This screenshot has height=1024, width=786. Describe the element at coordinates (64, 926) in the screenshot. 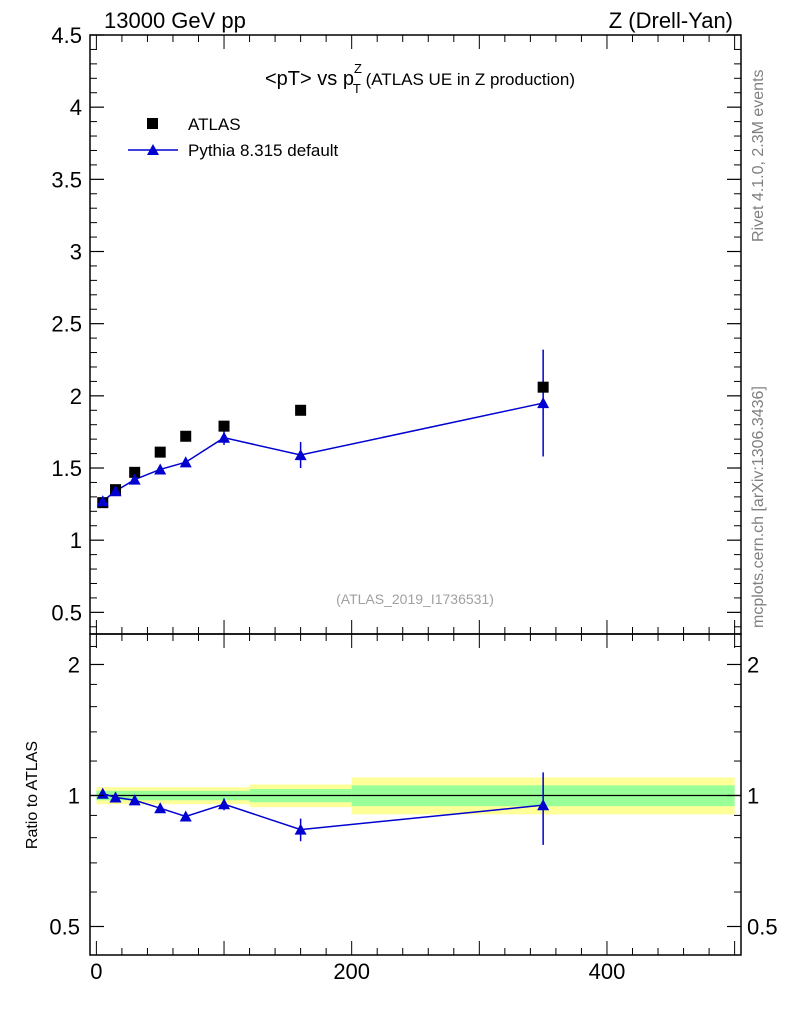

I see `ratio-ytick-label: 0.5` at that location.